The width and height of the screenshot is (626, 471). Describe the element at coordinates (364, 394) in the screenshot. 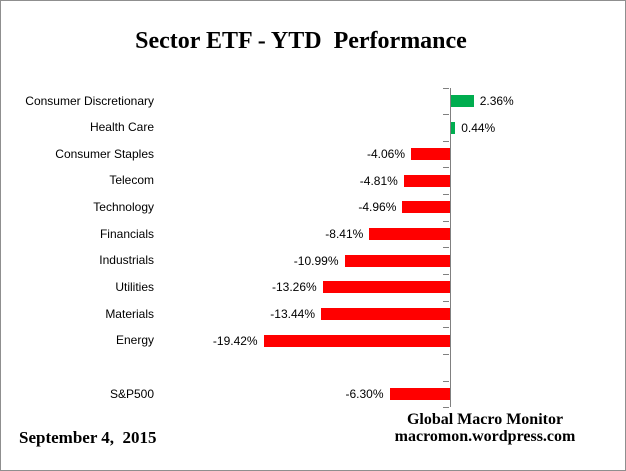

I see `value-label: -6.30%` at that location.